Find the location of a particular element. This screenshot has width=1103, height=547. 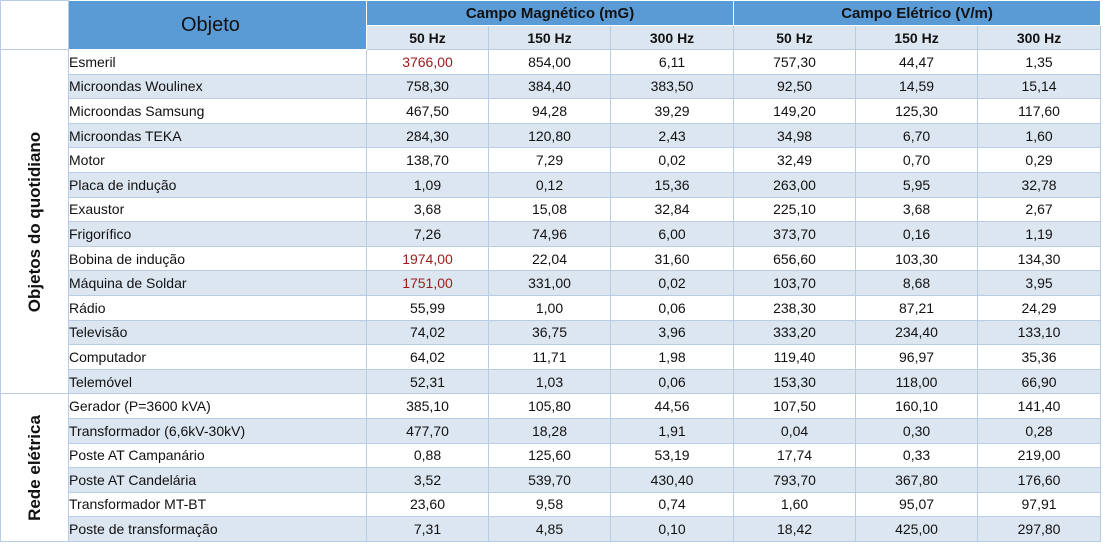

value-cell: 11,71 is located at coordinates (549, 357).